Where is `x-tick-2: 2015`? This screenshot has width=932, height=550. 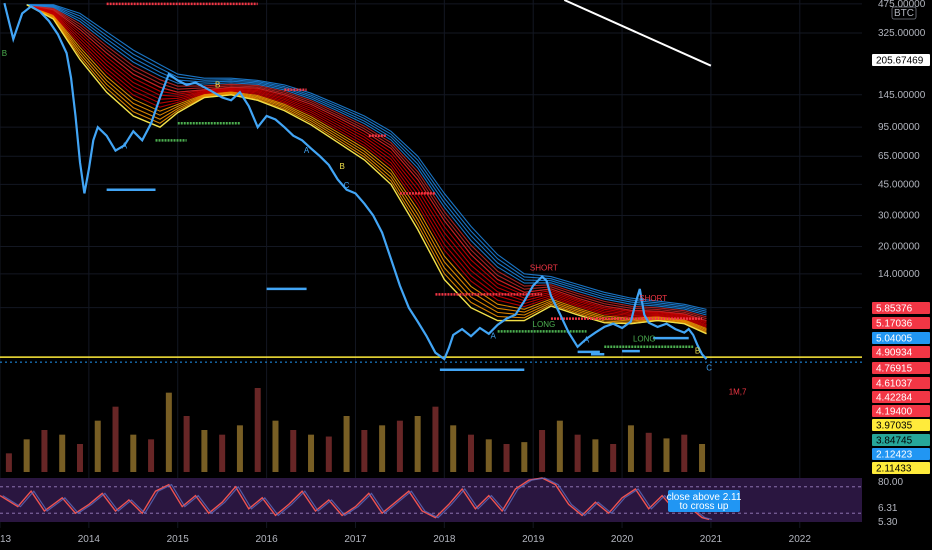 x-tick-2: 2015 is located at coordinates (178, 539).